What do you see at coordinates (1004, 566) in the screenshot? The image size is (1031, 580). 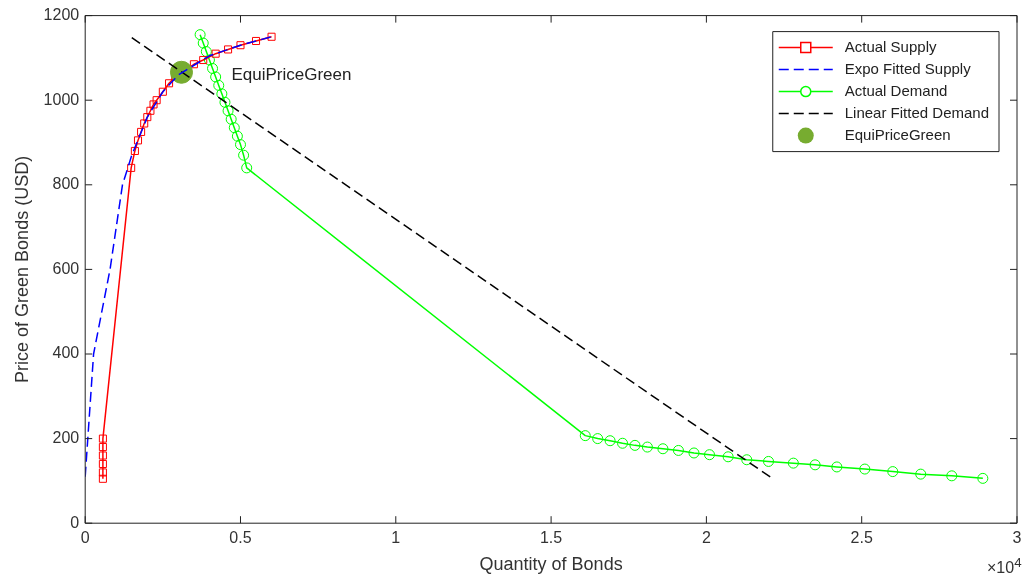 I see `text: ×10$^{4}$` at bounding box center [1004, 566].